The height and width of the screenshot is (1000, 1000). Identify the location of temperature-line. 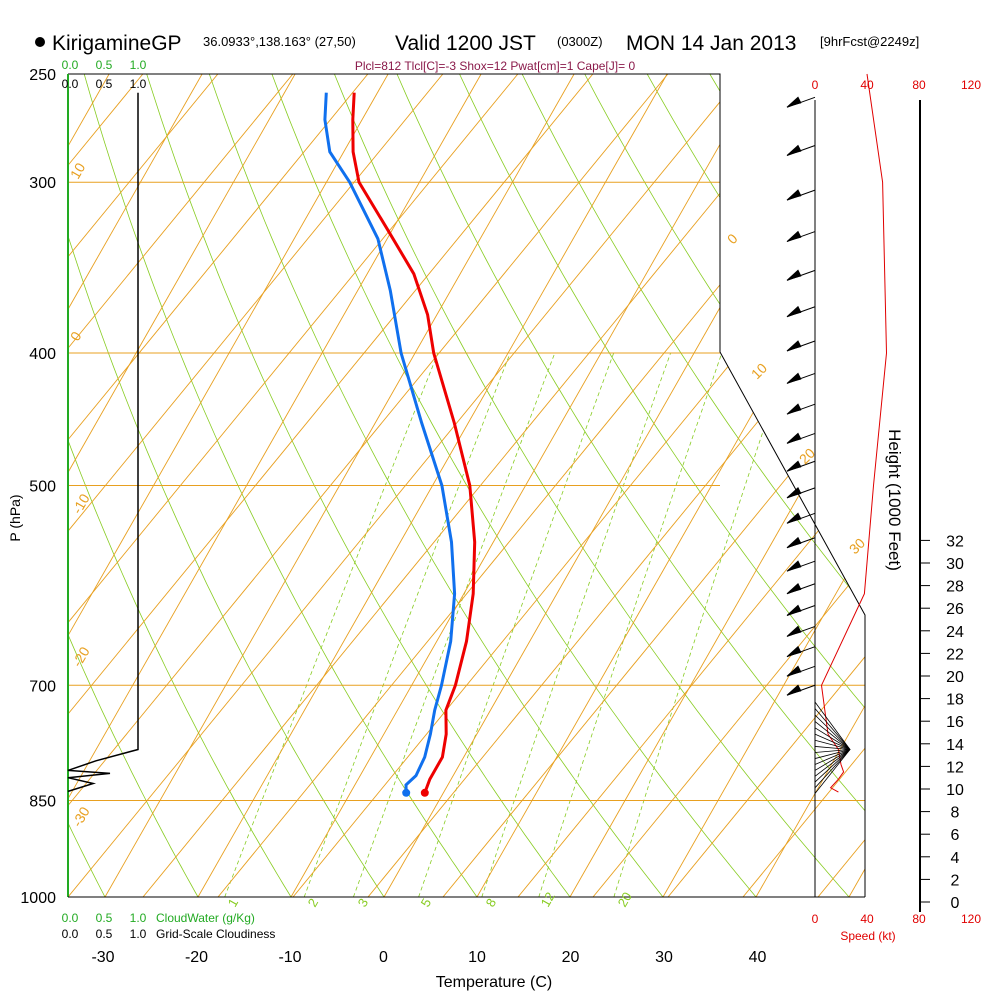
(414, 443).